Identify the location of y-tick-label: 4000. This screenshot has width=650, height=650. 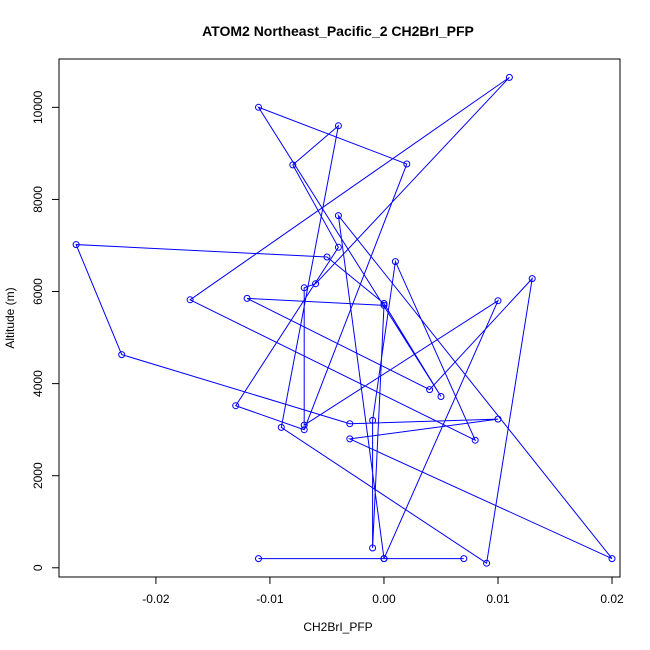
(38, 383).